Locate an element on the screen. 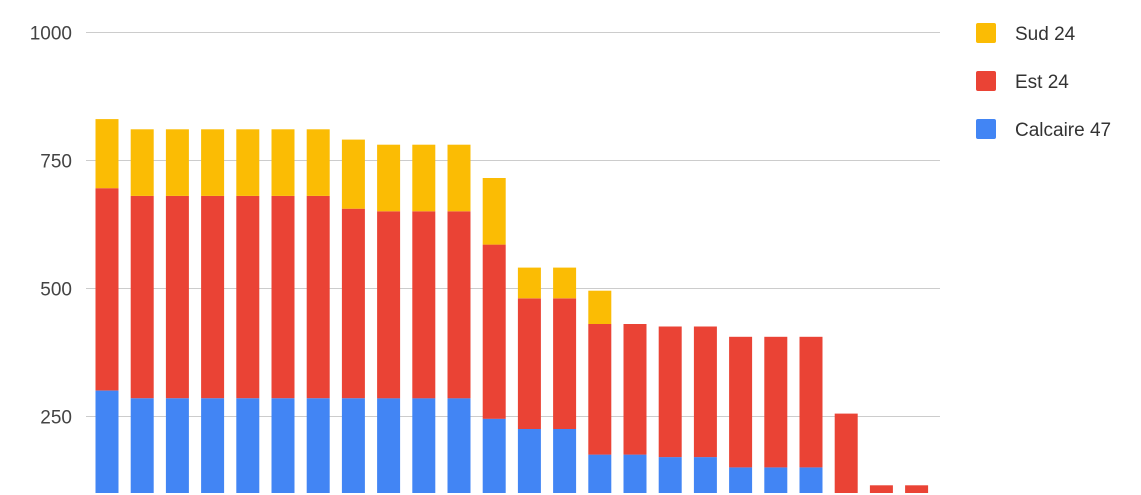 The image size is (1141, 495). y-tick-label: 500 is located at coordinates (56, 290).